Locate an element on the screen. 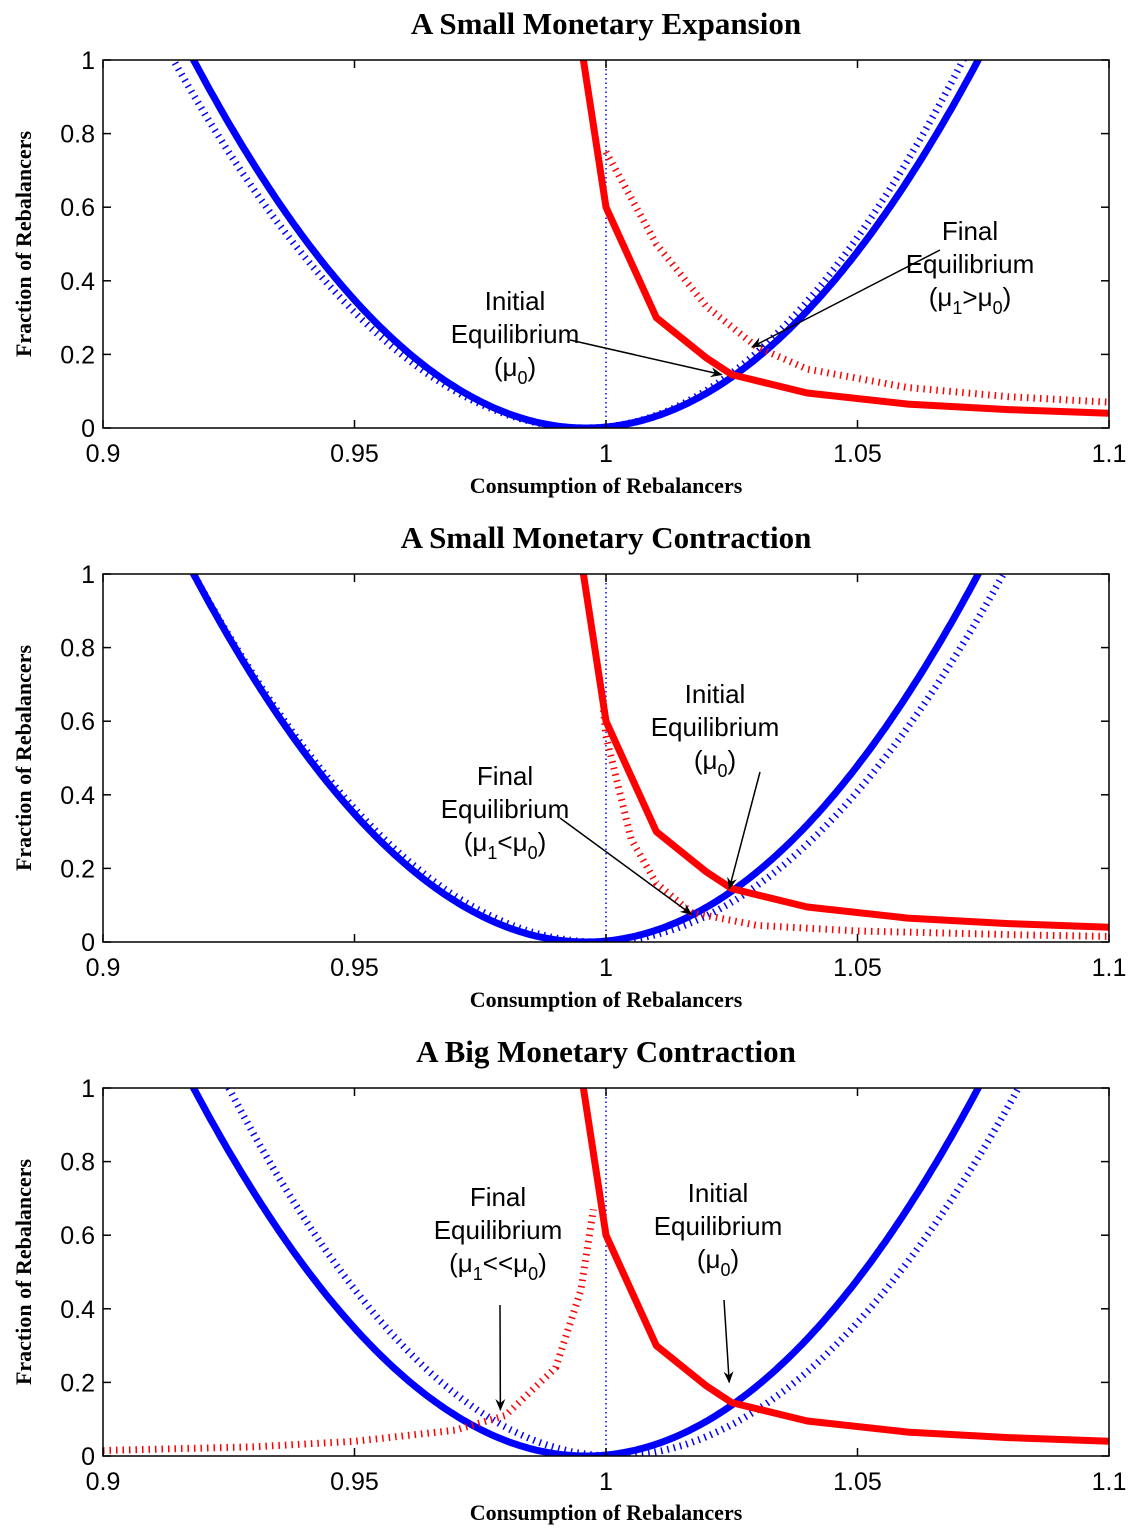  chart-title: A Small Monetary Expansion is located at coordinates (606, 23).